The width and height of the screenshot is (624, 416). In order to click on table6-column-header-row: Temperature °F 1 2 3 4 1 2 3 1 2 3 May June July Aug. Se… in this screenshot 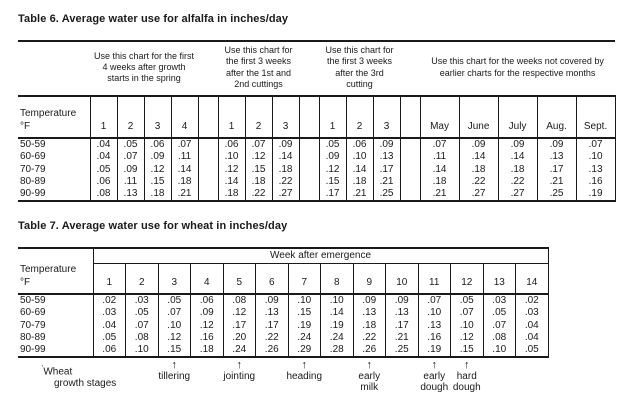, I will do `click(317, 117)`.